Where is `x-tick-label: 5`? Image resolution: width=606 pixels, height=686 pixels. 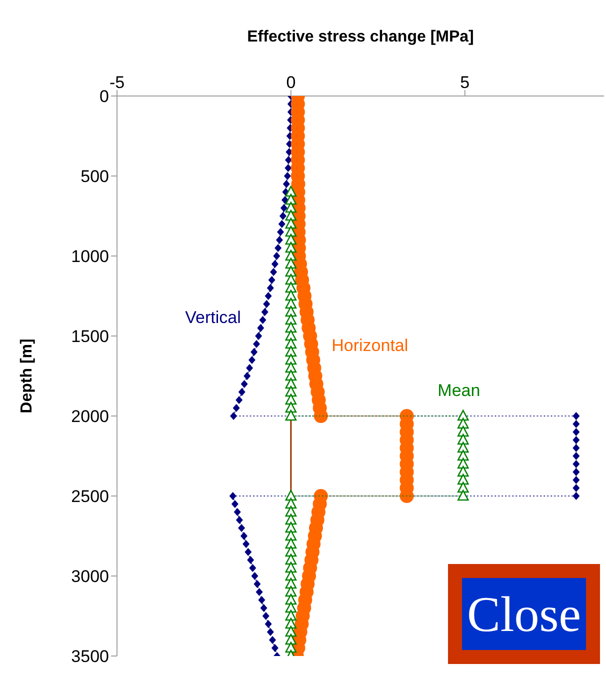
x-tick-label: 5 is located at coordinates (465, 82).